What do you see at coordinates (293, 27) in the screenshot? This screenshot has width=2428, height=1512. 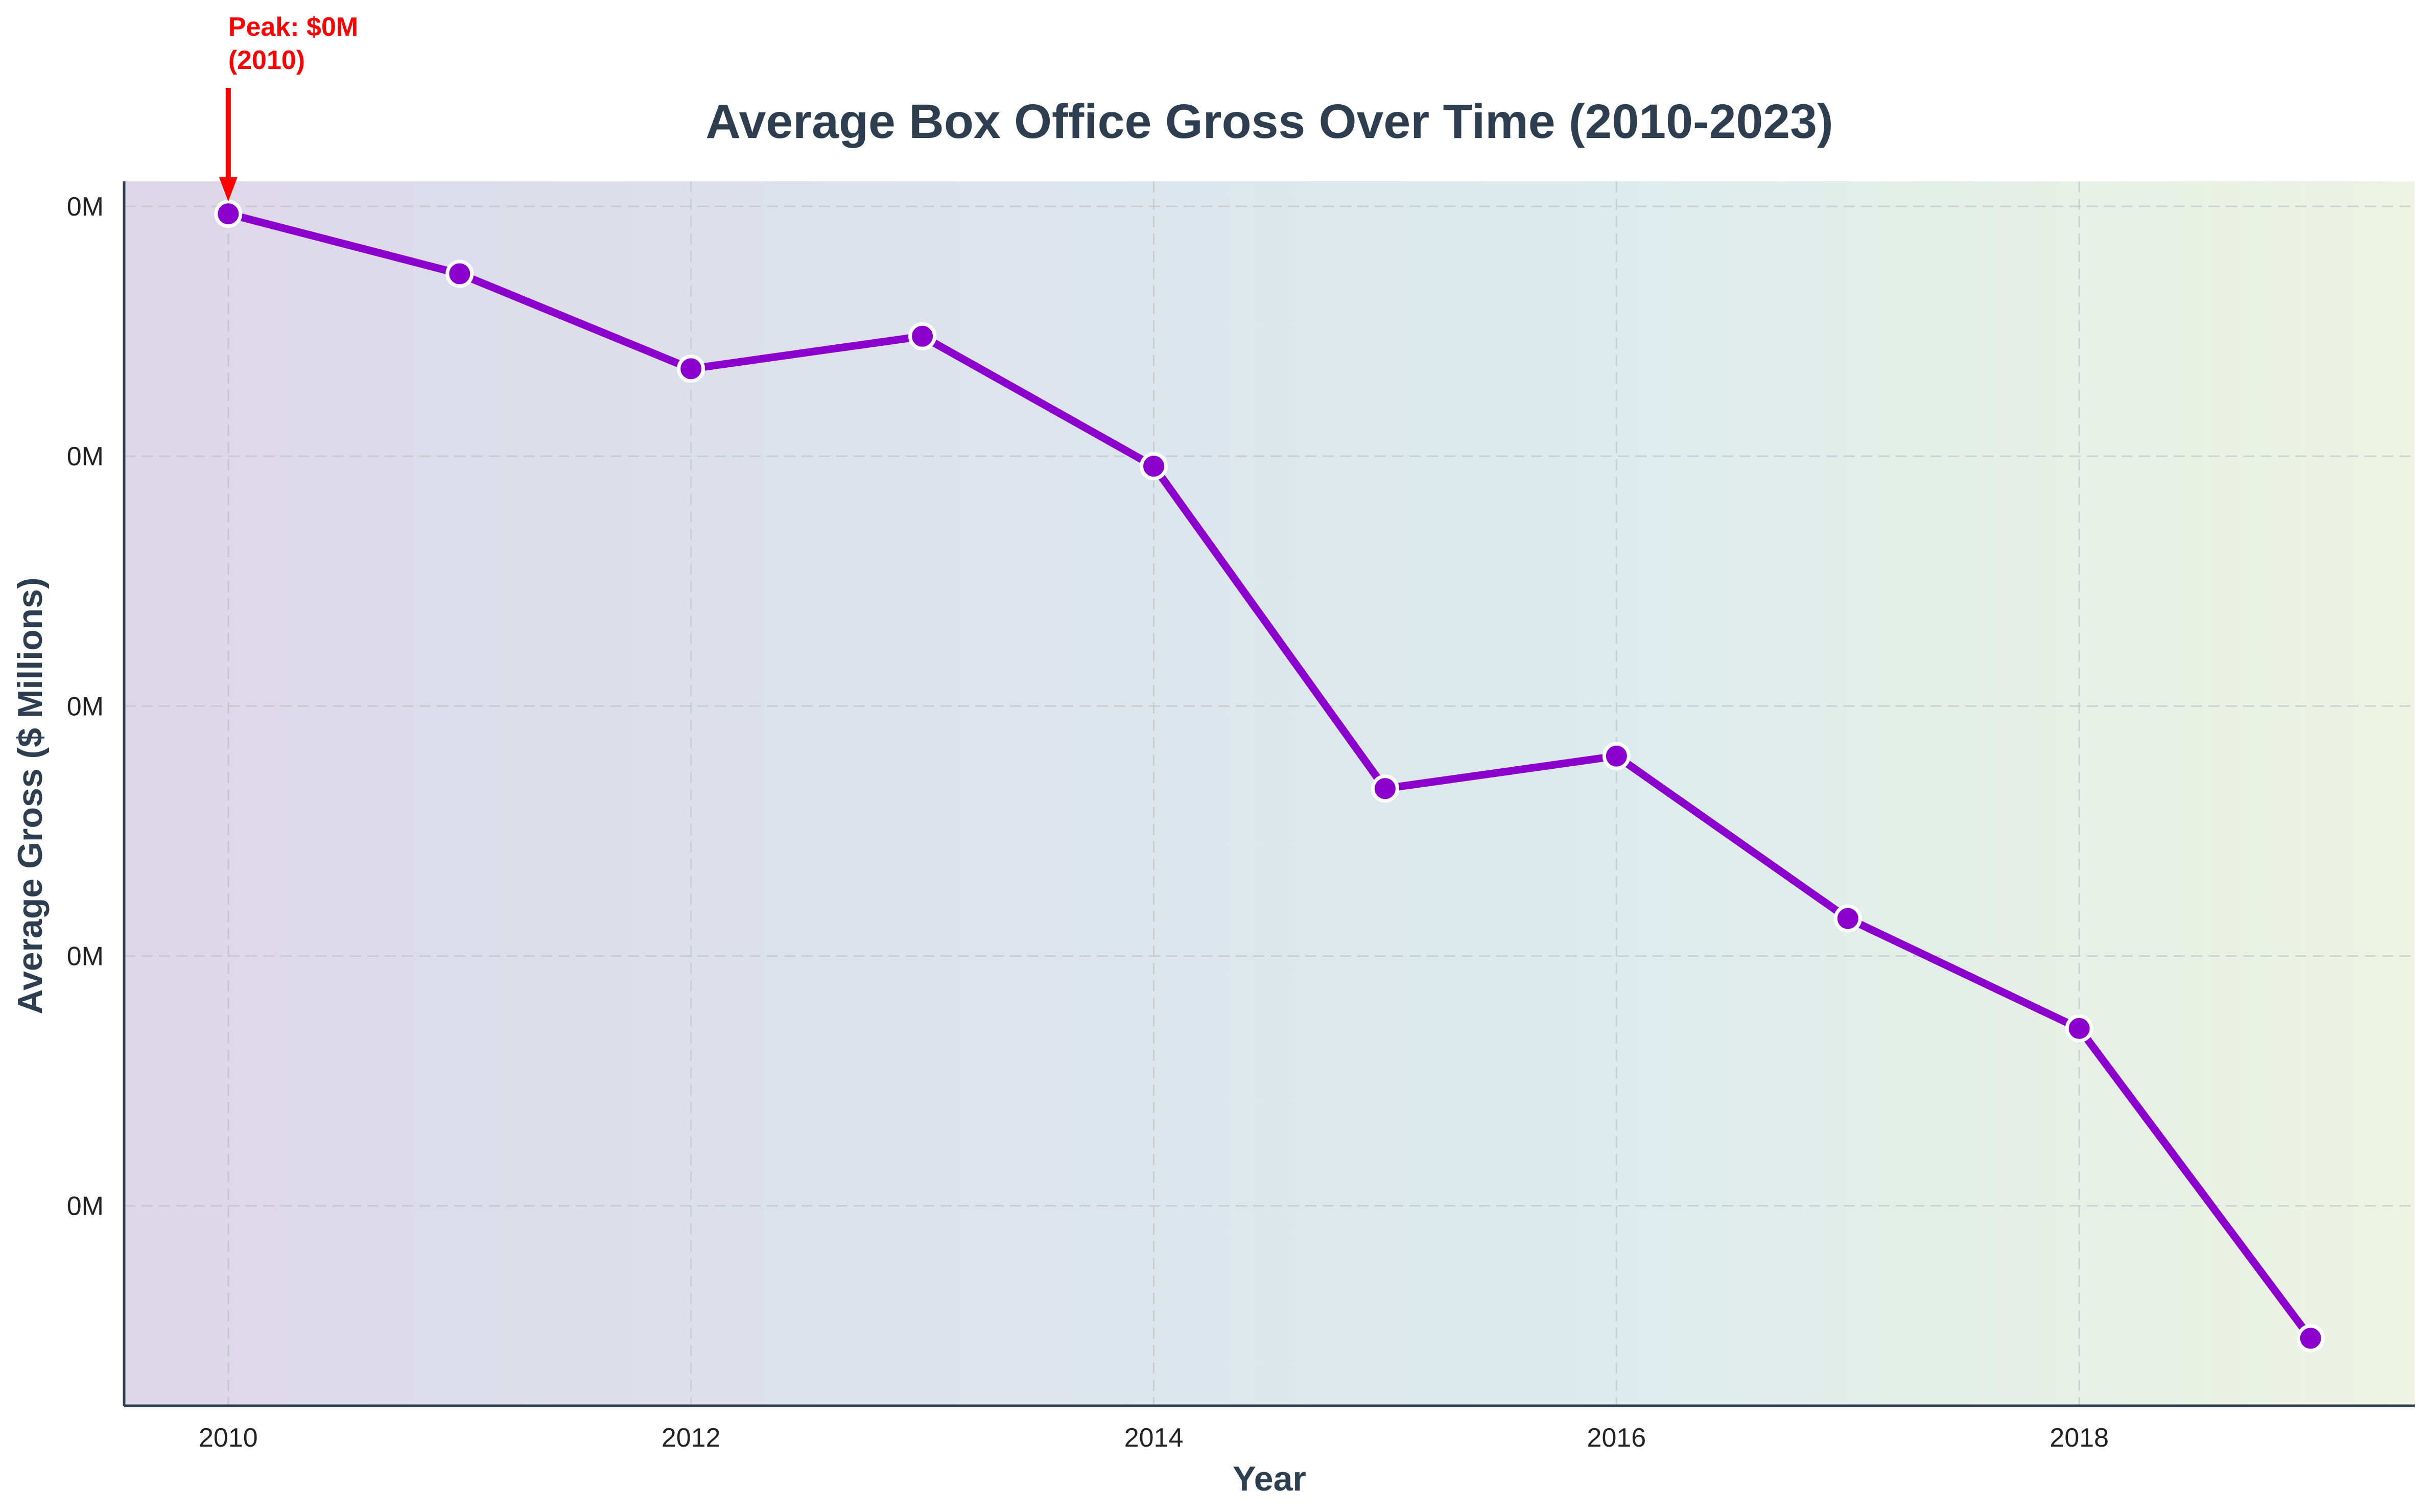 I see `annotation-text-line-1: Peak: $0M` at bounding box center [293, 27].